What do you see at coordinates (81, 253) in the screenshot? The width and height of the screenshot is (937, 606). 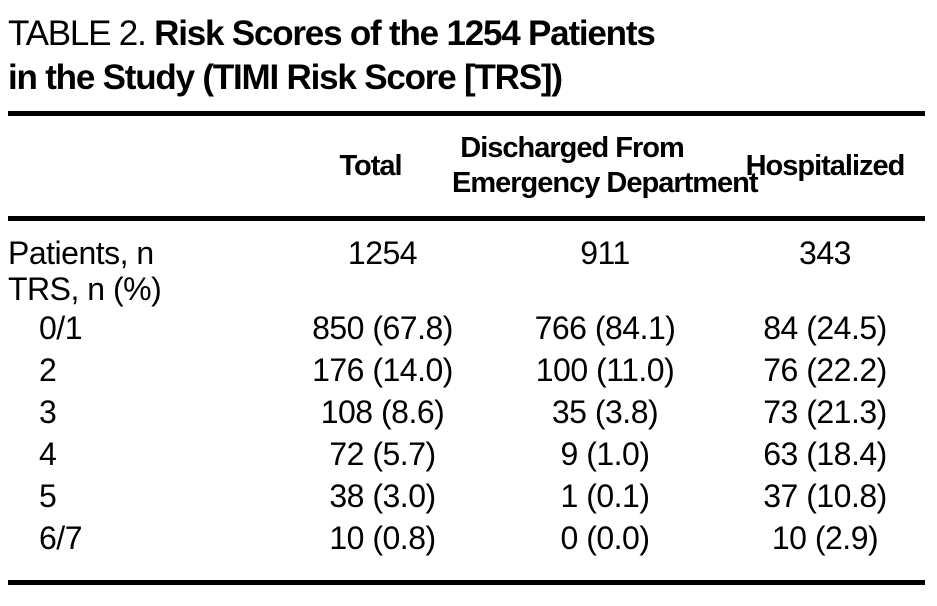 I see `row-label: Patients, n` at bounding box center [81, 253].